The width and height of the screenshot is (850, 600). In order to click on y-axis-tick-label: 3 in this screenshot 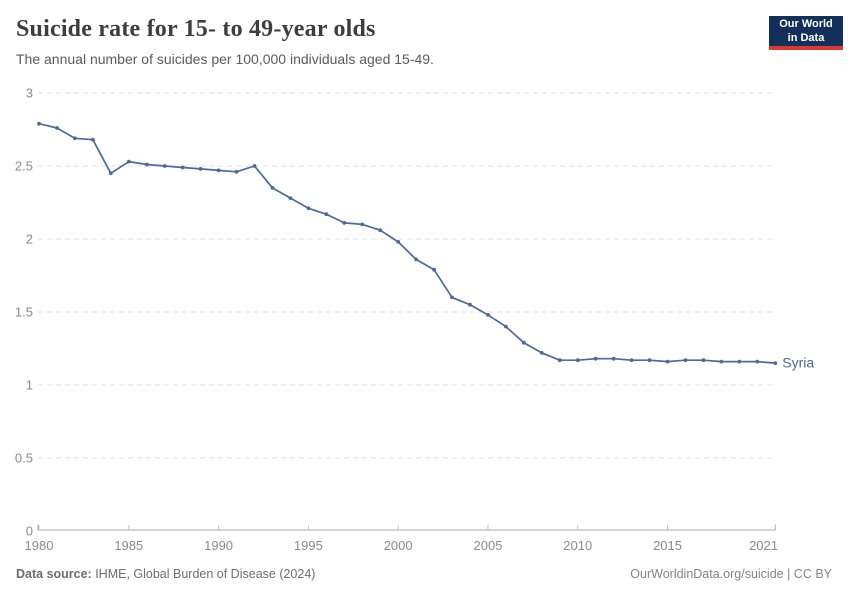, I will do `click(29, 93)`.